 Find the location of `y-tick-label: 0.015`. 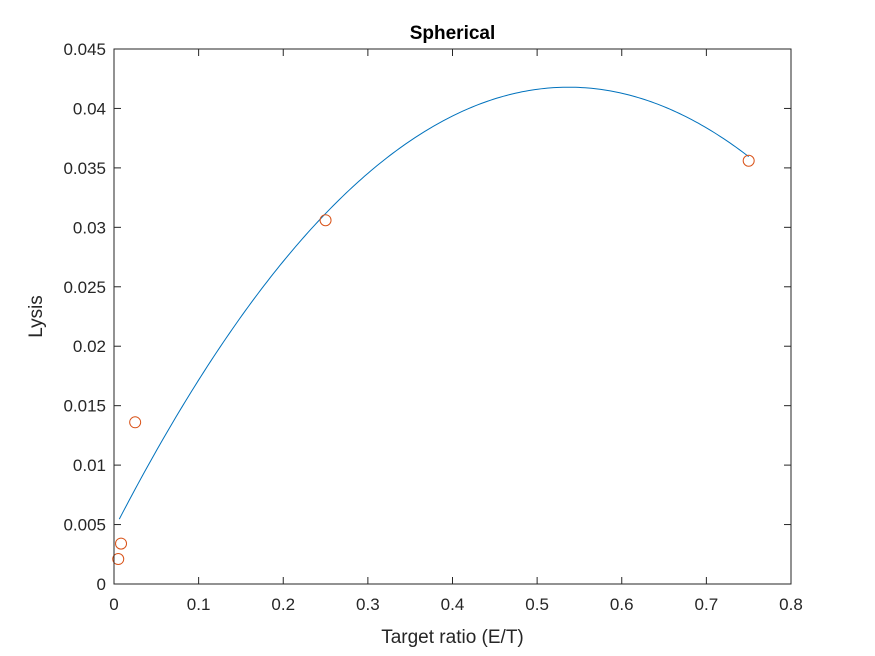

y-tick-label: 0.015 is located at coordinates (84, 406).